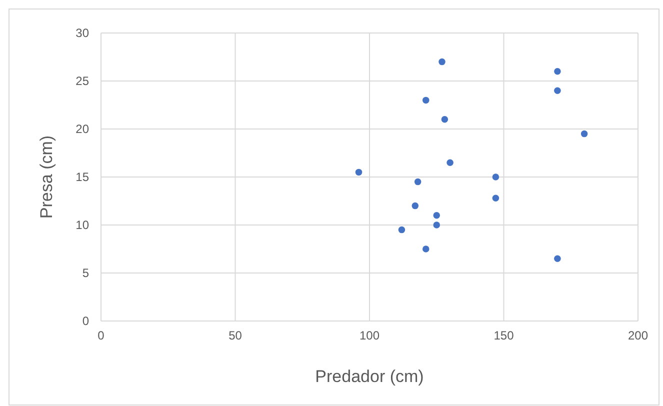 This screenshot has width=663, height=406. I want to click on y-tick-label: 30, so click(83, 33).